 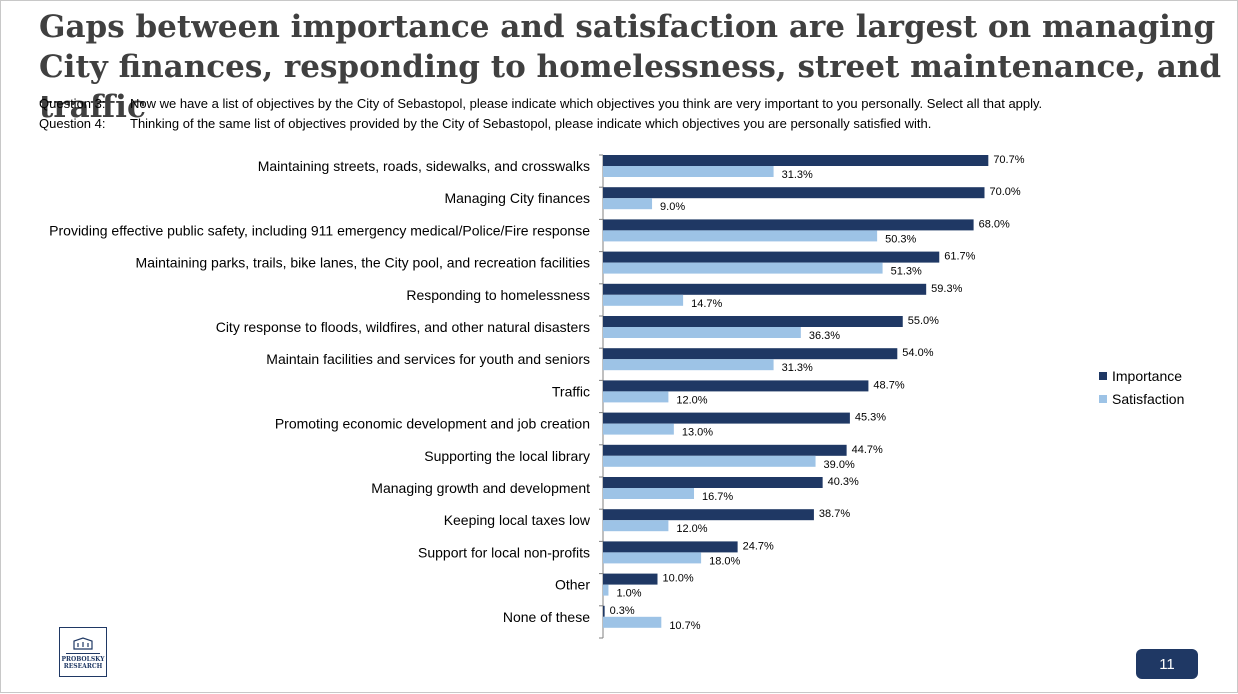 I want to click on legend-item-satisfaction: Satisfaction, so click(x=1141, y=398).